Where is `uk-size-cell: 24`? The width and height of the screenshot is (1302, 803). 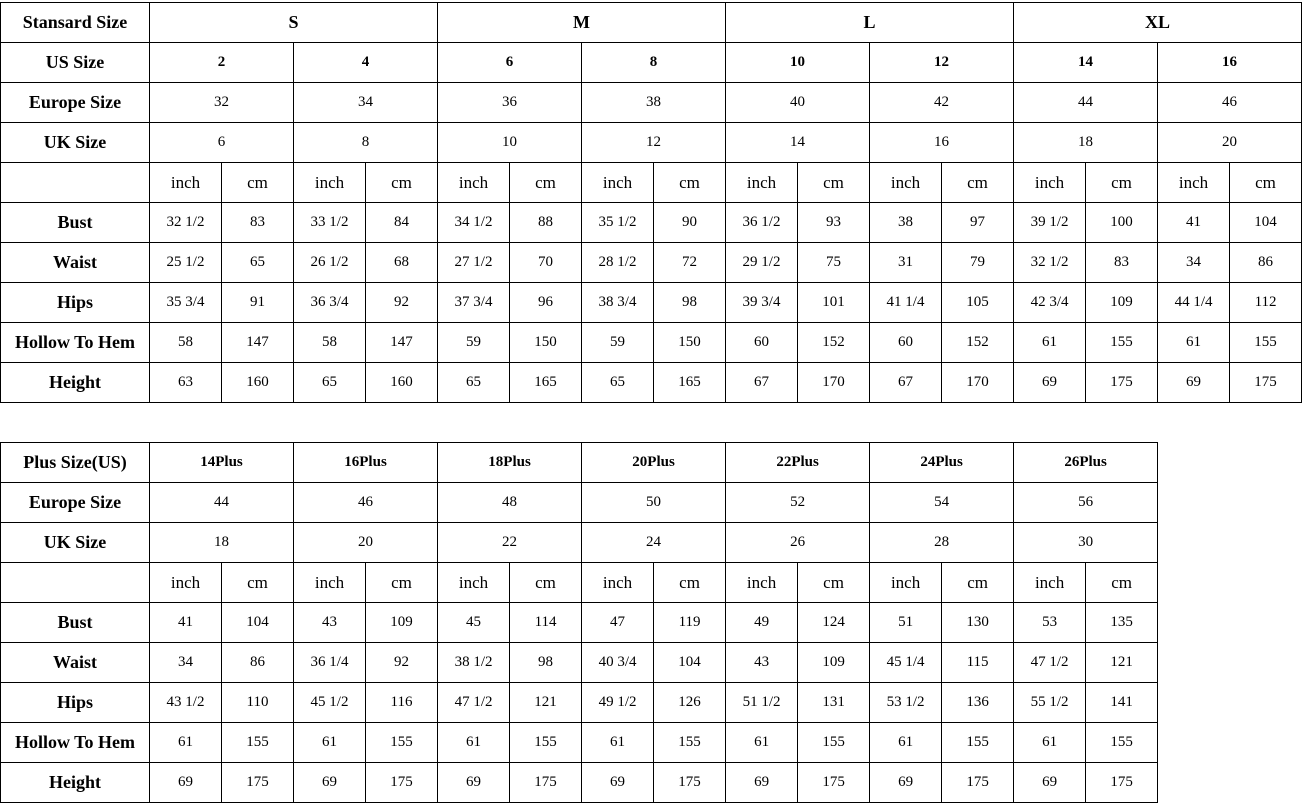
uk-size-cell: 24 is located at coordinates (654, 542).